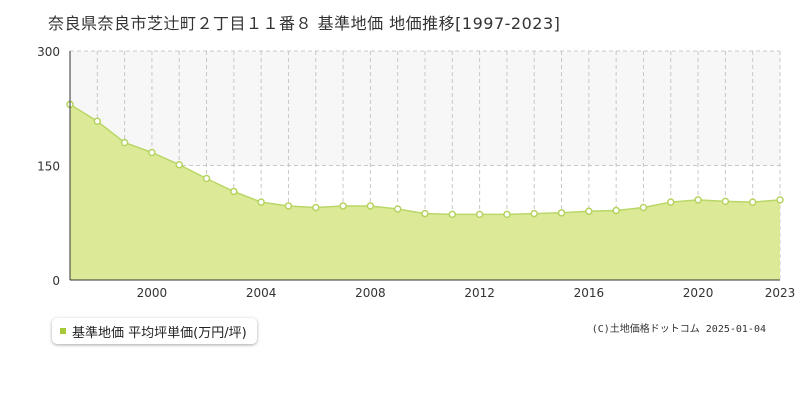  What do you see at coordinates (48, 167) in the screenshot?
I see `y-tick-label: 150` at bounding box center [48, 167].